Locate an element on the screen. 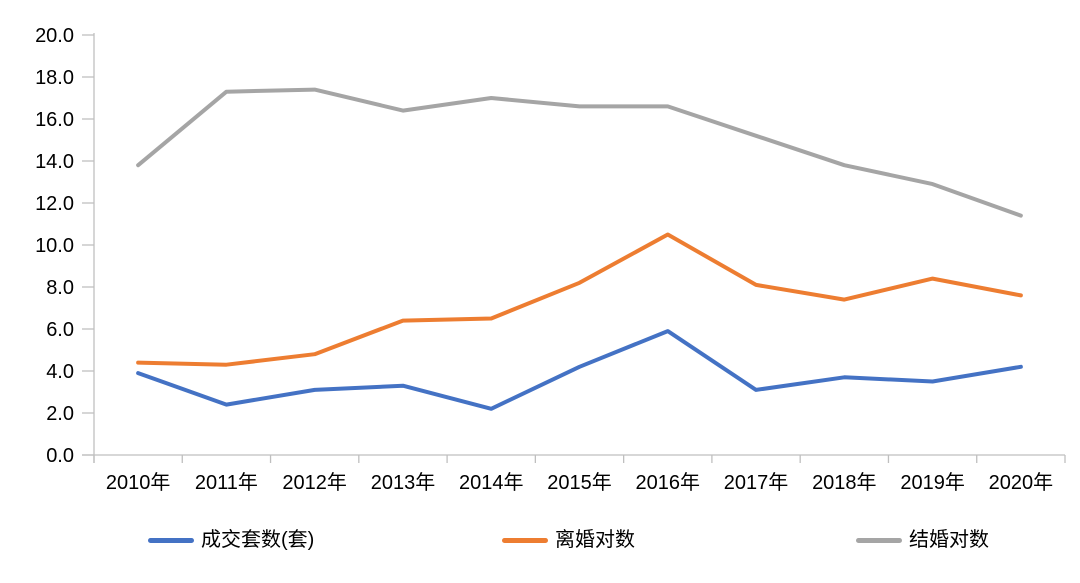  y-axis-tick-label: 18.0 is located at coordinates (54, 78).